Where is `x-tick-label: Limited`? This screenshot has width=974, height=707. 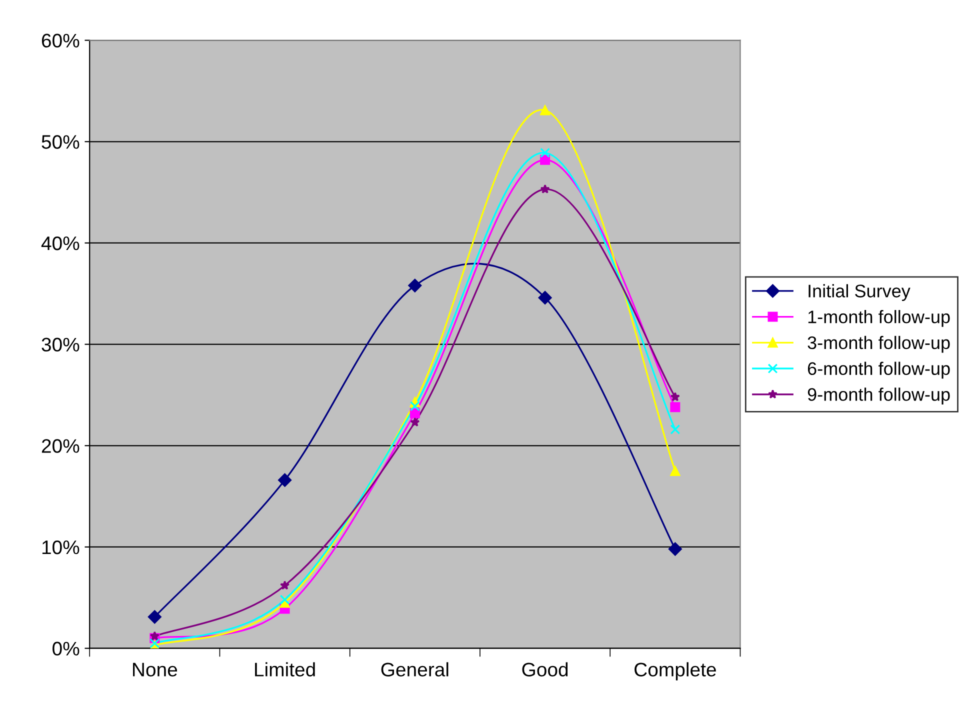 x-tick-label: Limited is located at coordinates (285, 669).